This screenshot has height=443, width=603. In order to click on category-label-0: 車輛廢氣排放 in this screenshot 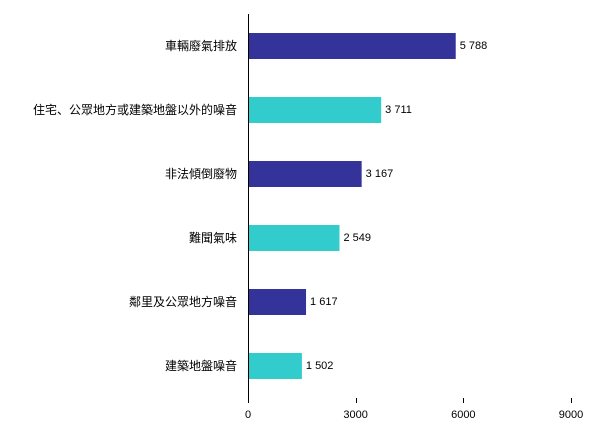, I will do `click(201, 45)`.